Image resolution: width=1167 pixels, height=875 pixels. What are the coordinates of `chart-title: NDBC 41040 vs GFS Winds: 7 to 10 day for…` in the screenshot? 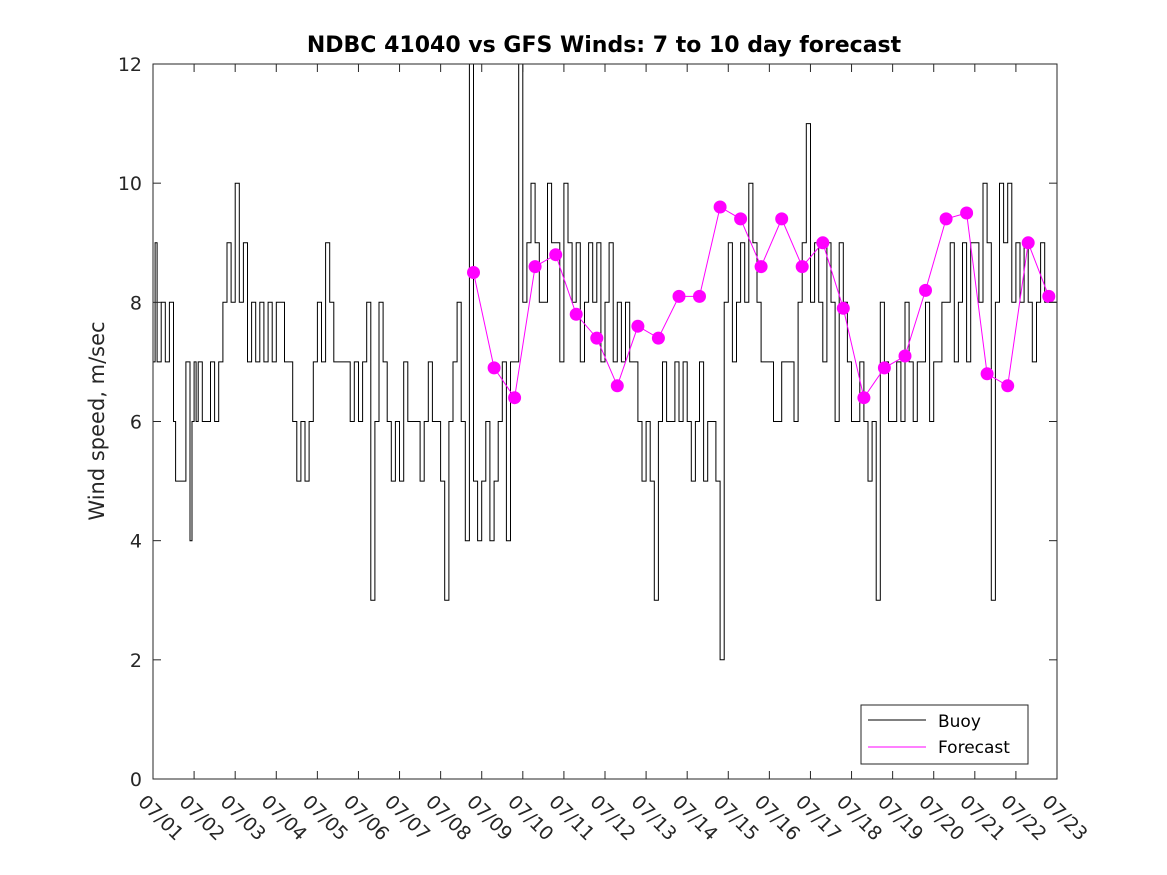 It's located at (604, 45).